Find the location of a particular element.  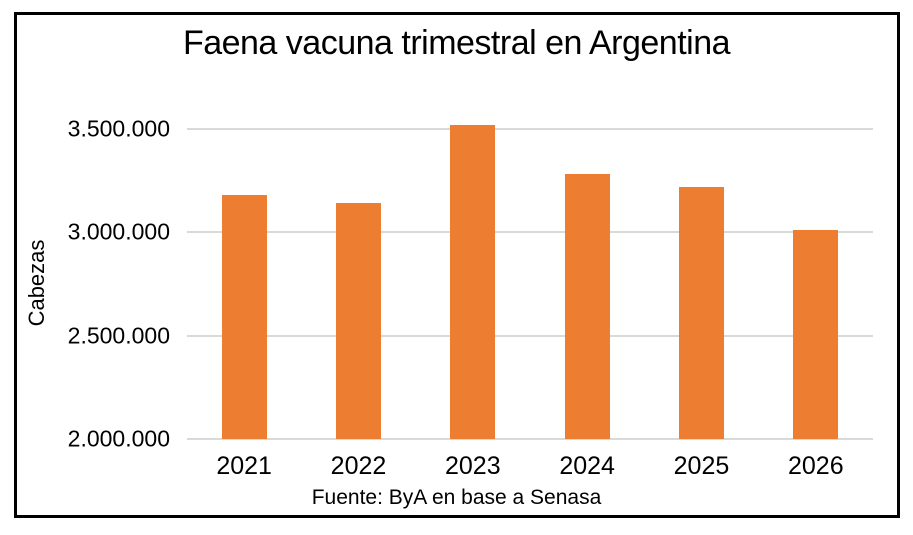

bar-2025 is located at coordinates (701, 312).